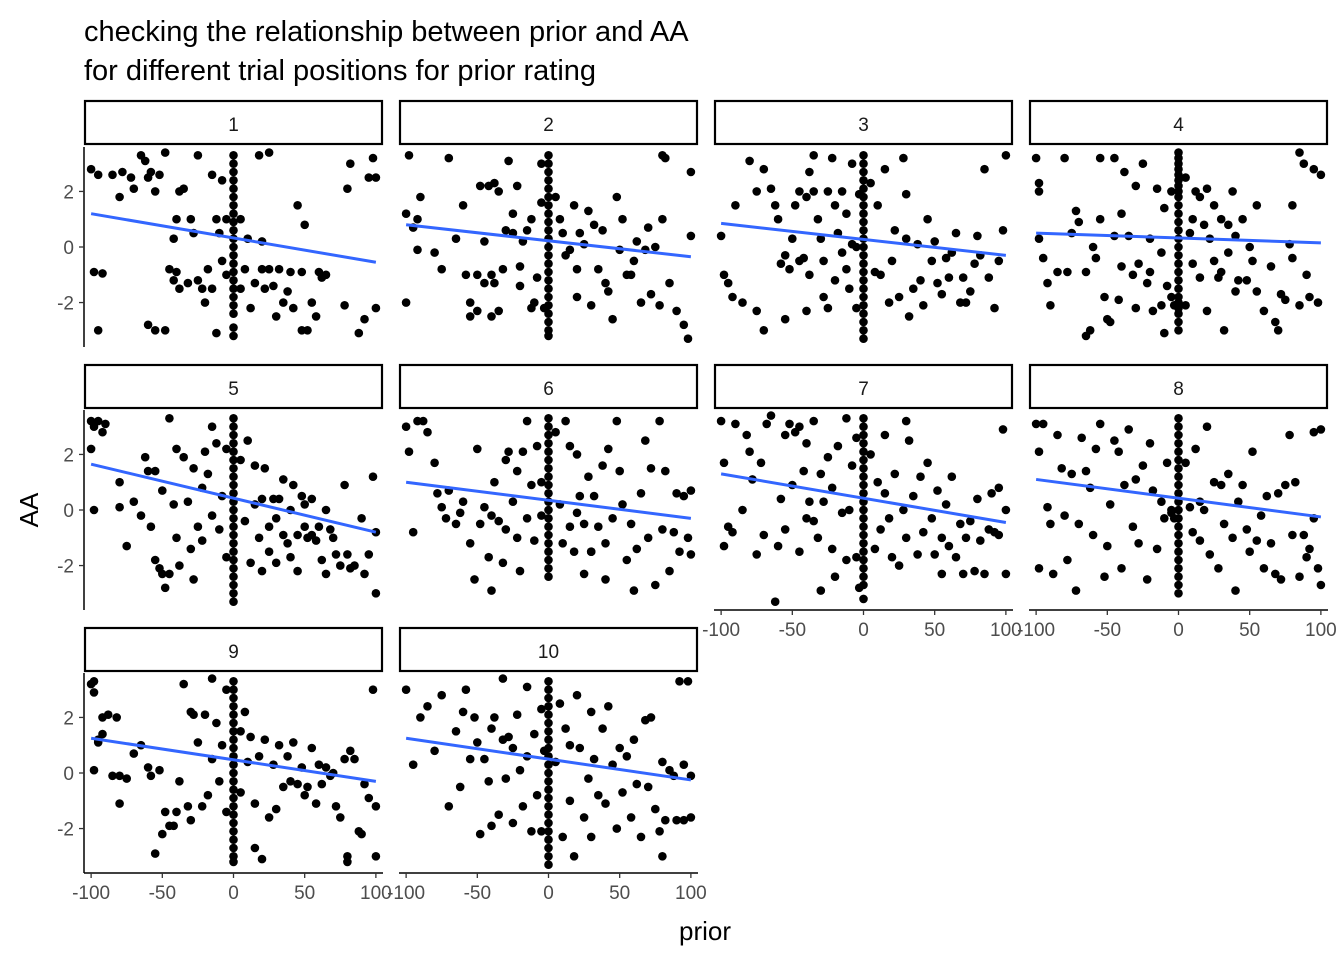 This screenshot has height=960, width=1344. I want to click on strip-label: 2, so click(548, 125).